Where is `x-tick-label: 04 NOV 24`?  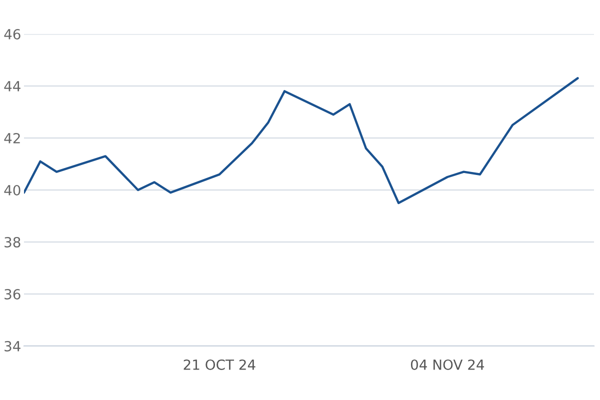
x-tick-label: 04 NOV 24 is located at coordinates (447, 364).